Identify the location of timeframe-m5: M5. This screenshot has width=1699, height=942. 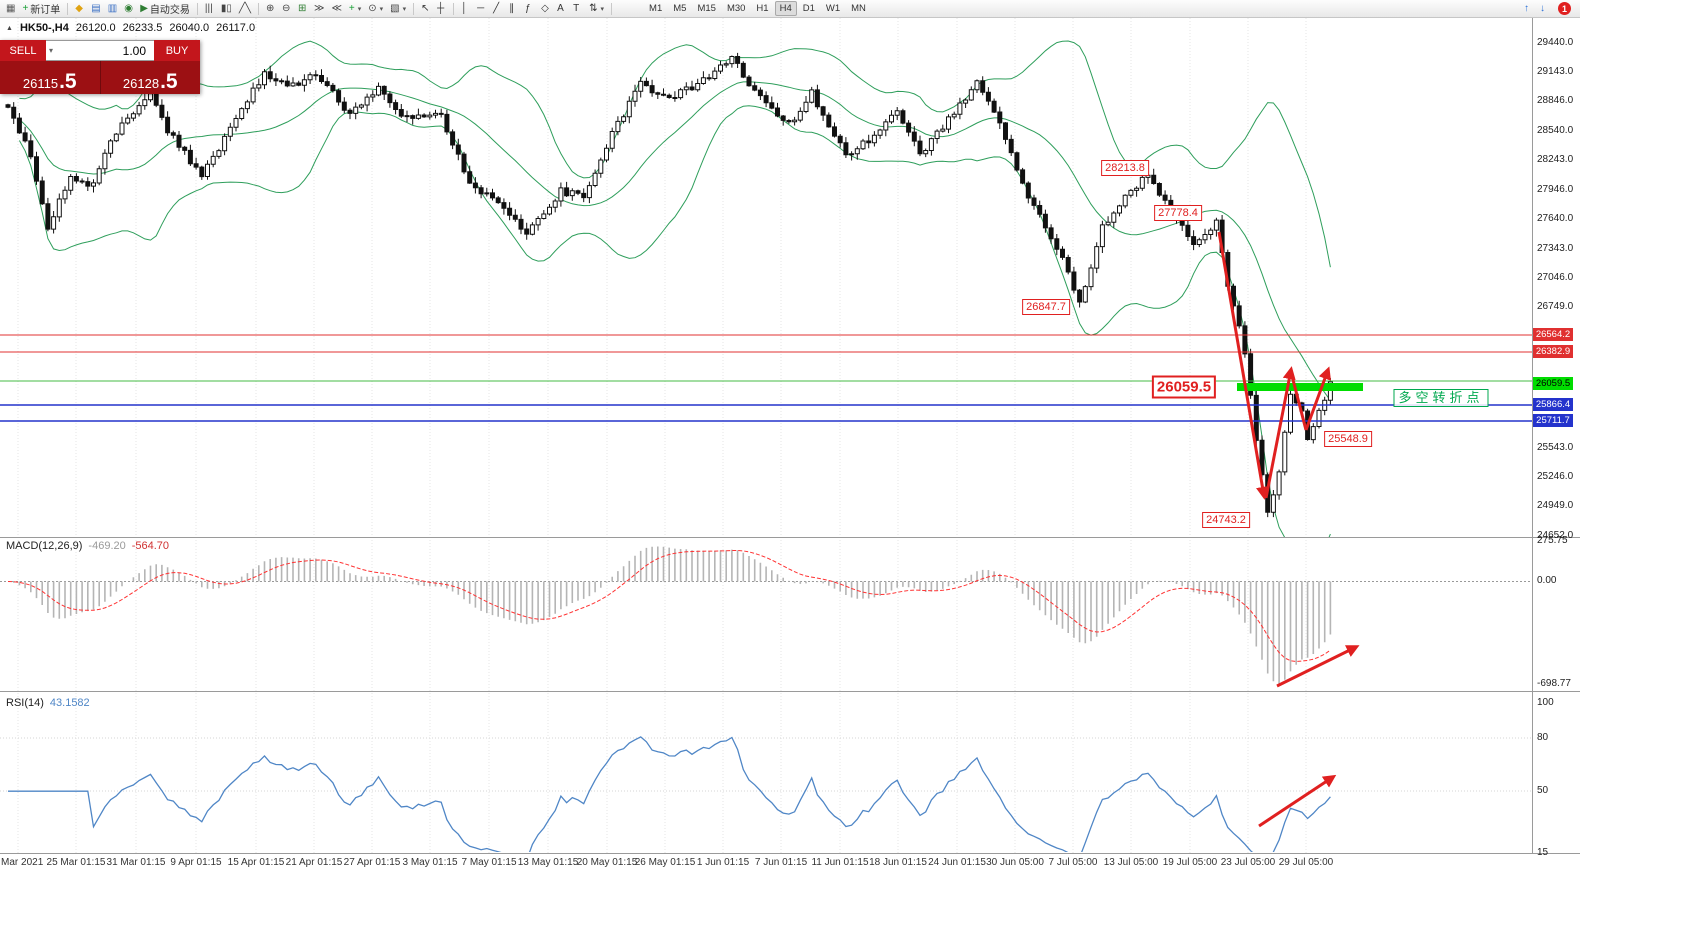
(679, 8).